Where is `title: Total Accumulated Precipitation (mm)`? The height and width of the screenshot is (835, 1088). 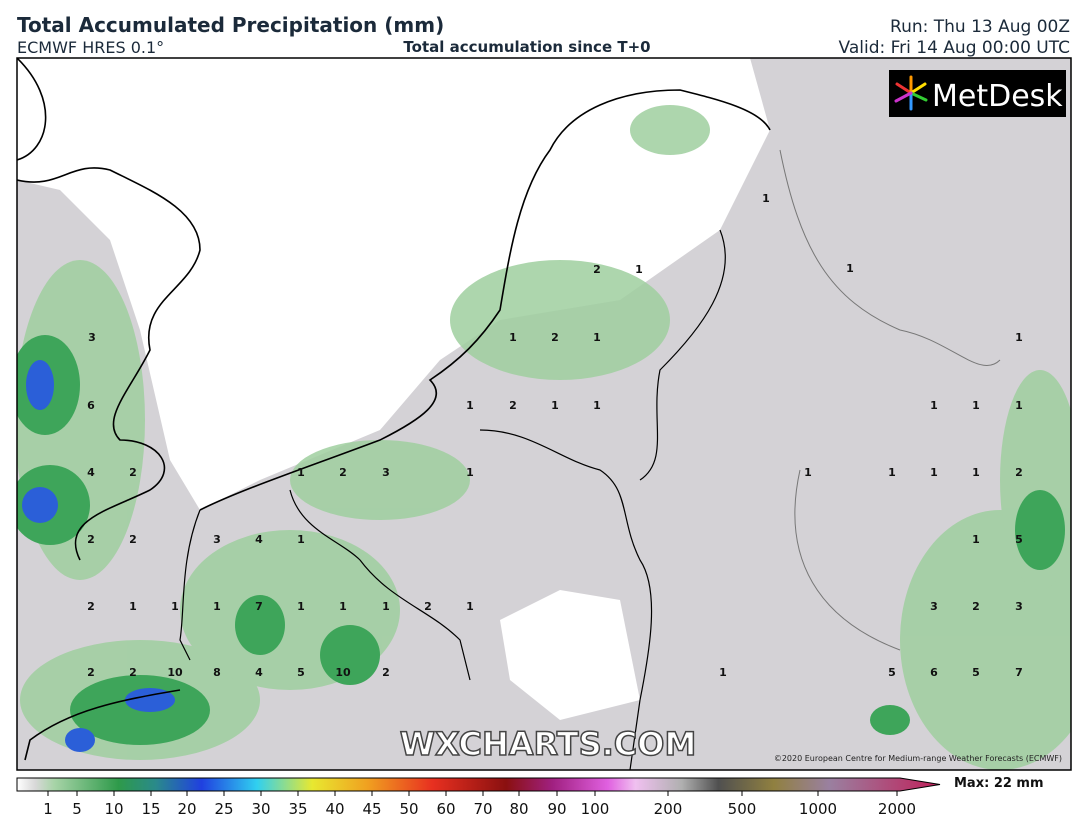 title: Total Accumulated Precipitation (mm) is located at coordinates (230, 25).